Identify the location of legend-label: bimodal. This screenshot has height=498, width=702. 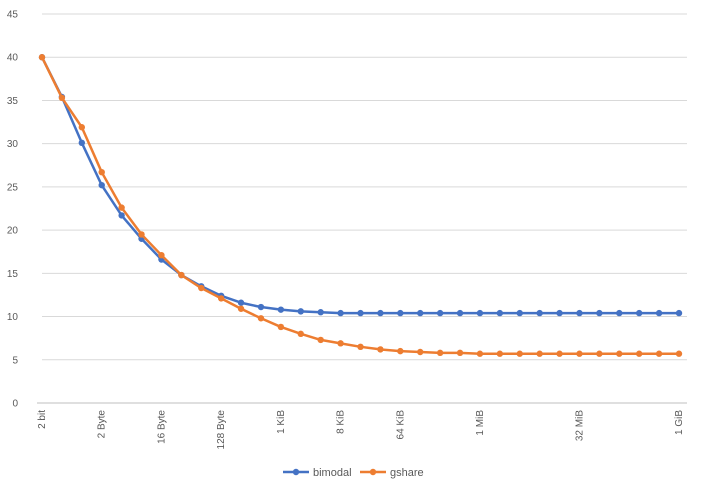
(332, 473).